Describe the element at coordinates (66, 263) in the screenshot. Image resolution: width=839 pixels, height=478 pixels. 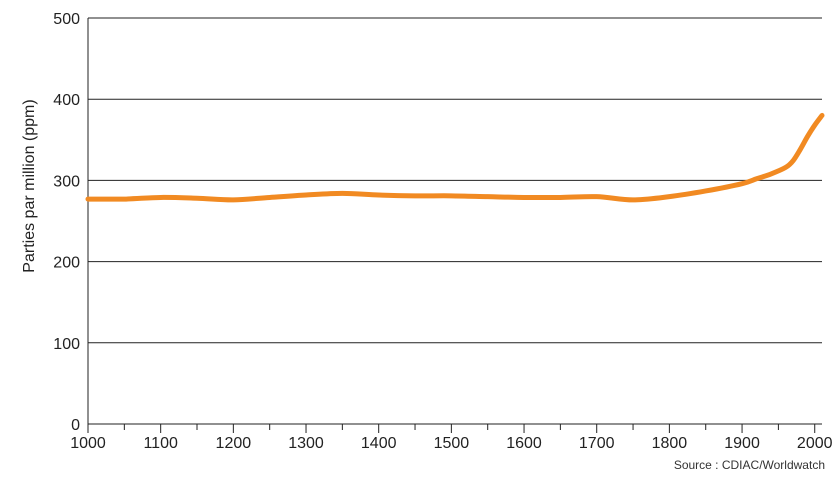
I see `y-tick-label-200: 200` at that location.